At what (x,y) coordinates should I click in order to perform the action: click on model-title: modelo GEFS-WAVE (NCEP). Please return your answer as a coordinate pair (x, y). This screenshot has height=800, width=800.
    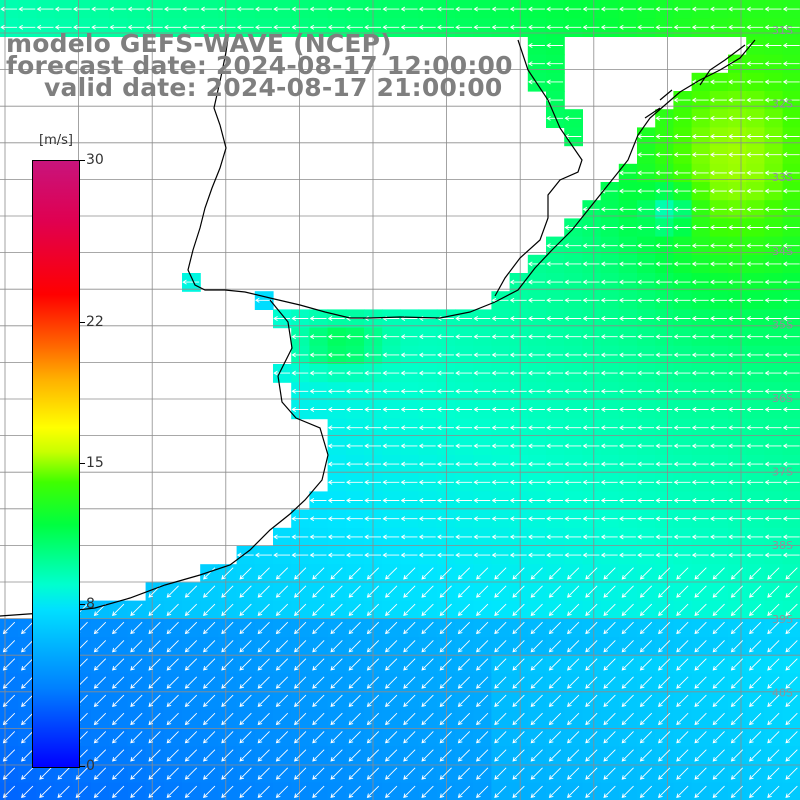
    Looking at the image, I should click on (199, 43).